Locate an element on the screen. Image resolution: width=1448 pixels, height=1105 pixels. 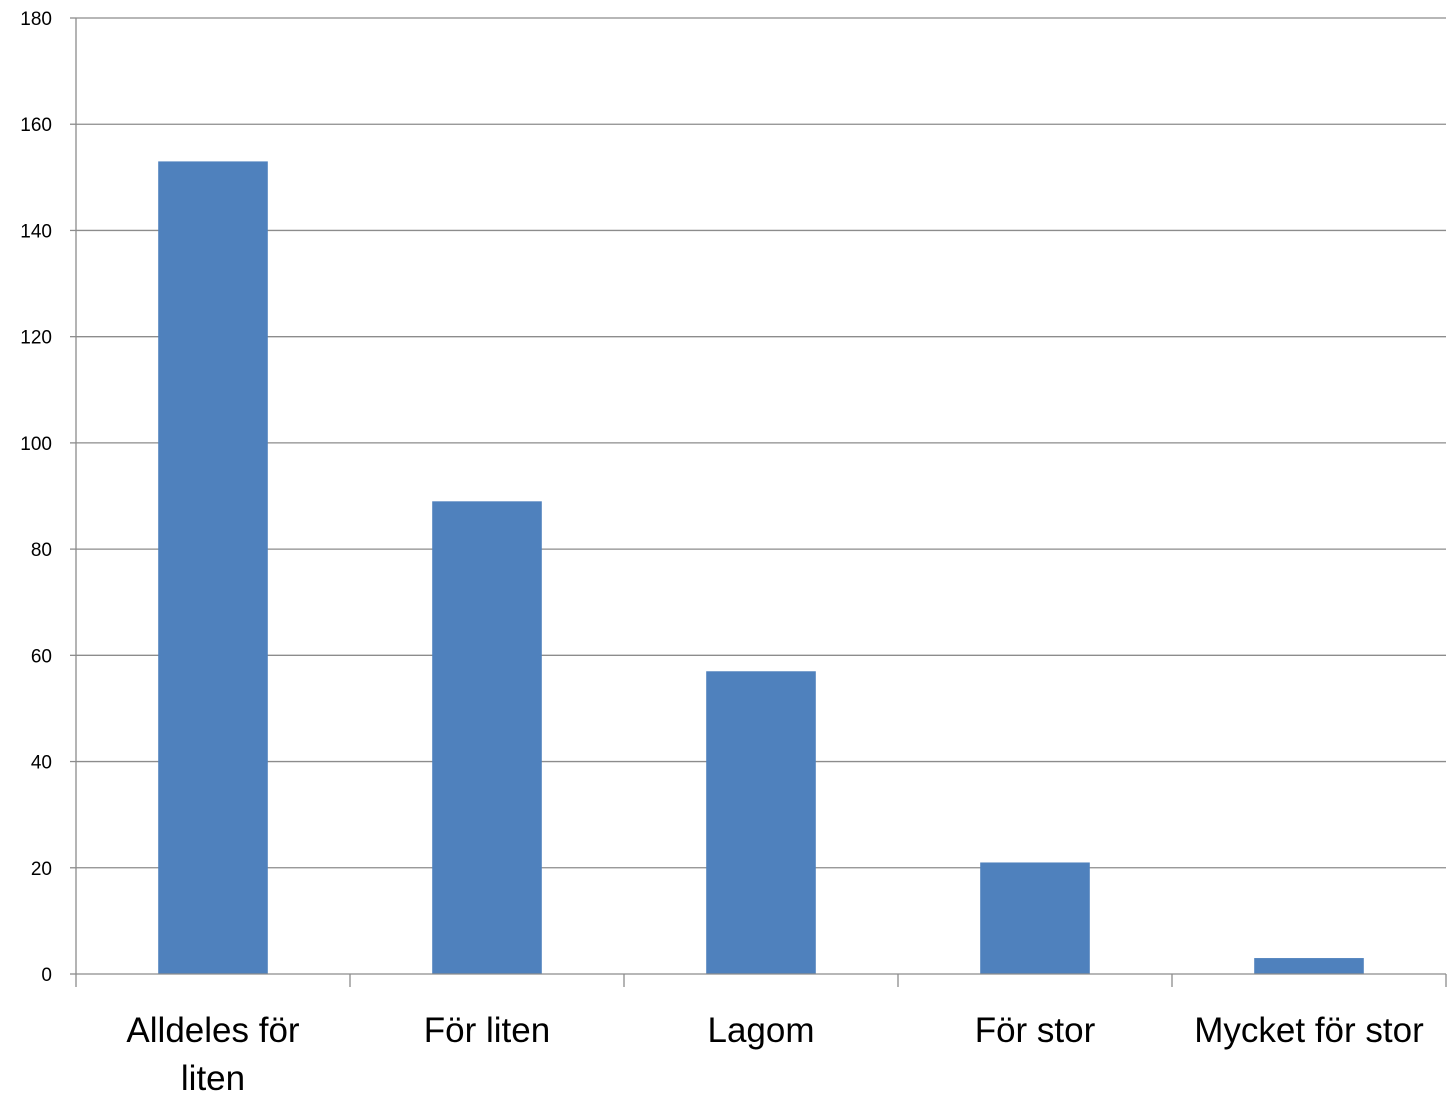
y-tick-label: 20 is located at coordinates (41, 869).